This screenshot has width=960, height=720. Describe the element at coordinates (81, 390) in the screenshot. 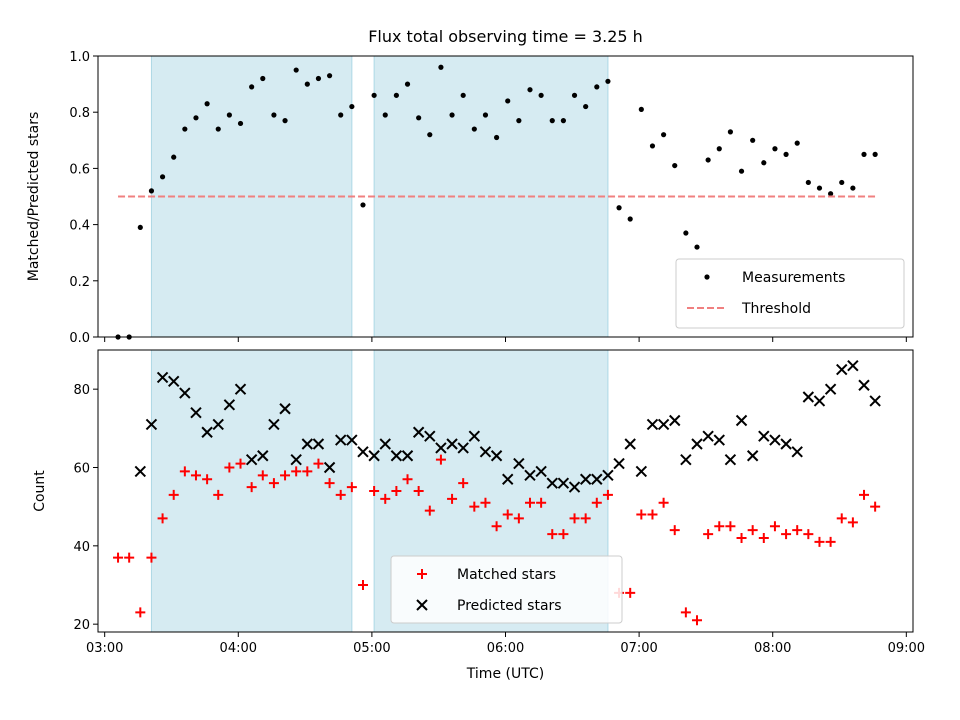

I see `y-tick-label: 80` at that location.